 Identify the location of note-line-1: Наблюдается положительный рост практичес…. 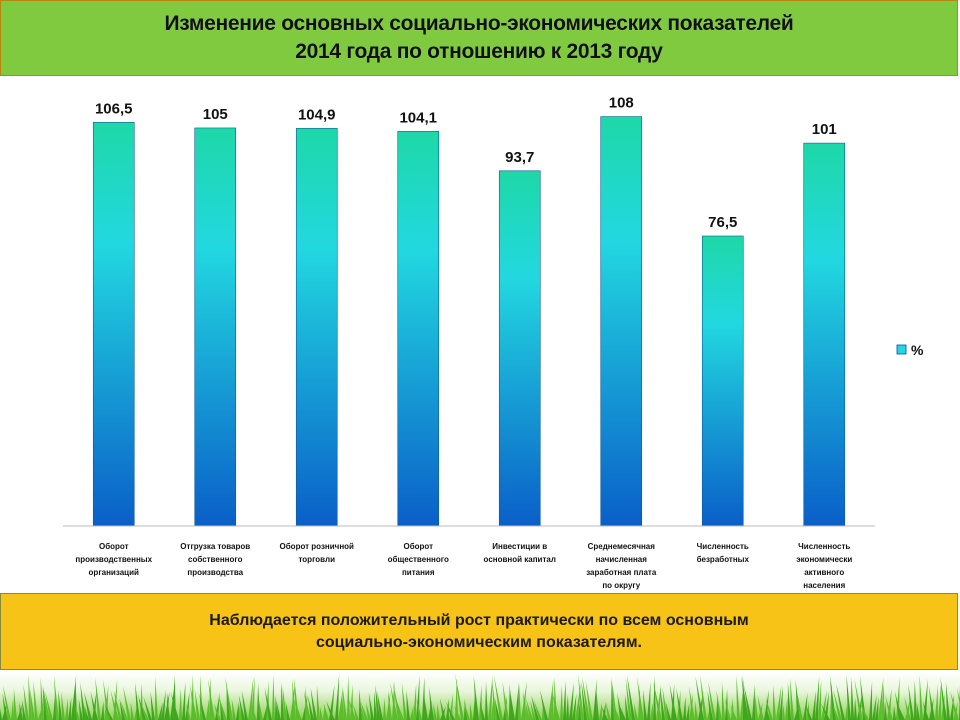
(479, 620).